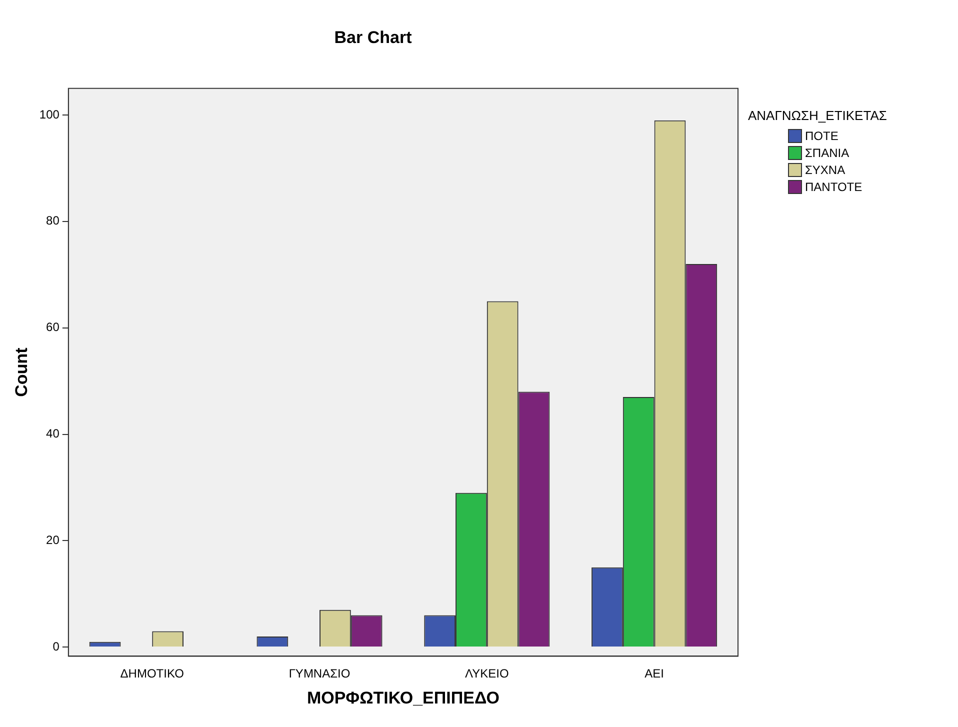  What do you see at coordinates (817, 115) in the screenshot?
I see `legend-title: ΑΝΑΓΝΩΣΗ_ΕΤΙΚΕΤΑΣ` at bounding box center [817, 115].